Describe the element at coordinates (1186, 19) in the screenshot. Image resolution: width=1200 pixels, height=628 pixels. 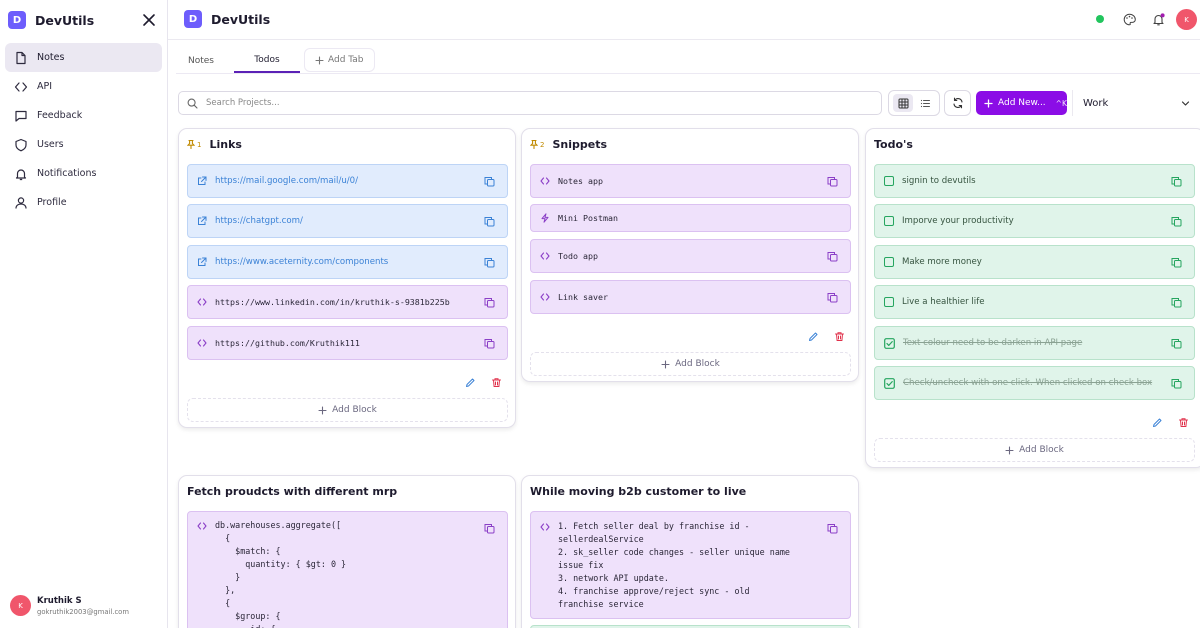
I see `avatar: K` at that location.